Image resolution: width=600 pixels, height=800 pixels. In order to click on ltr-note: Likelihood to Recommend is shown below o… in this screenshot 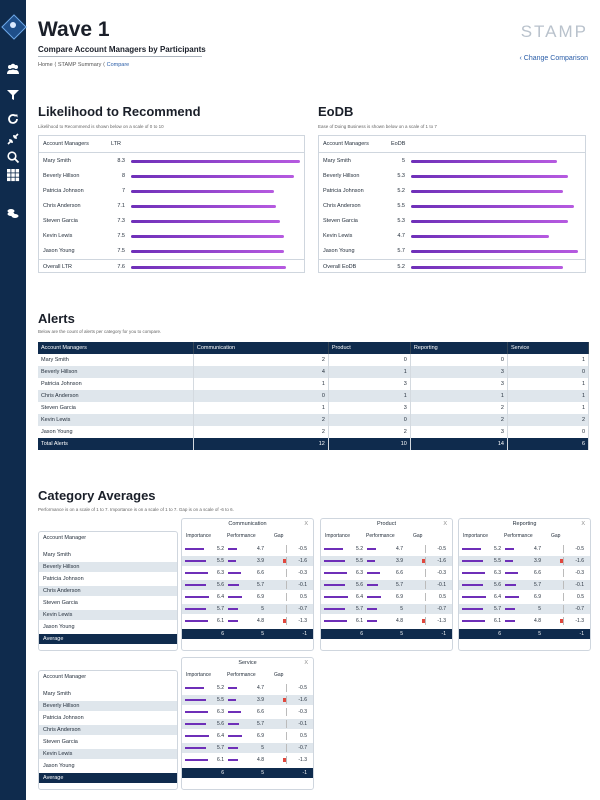, I will do `click(101, 126)`.